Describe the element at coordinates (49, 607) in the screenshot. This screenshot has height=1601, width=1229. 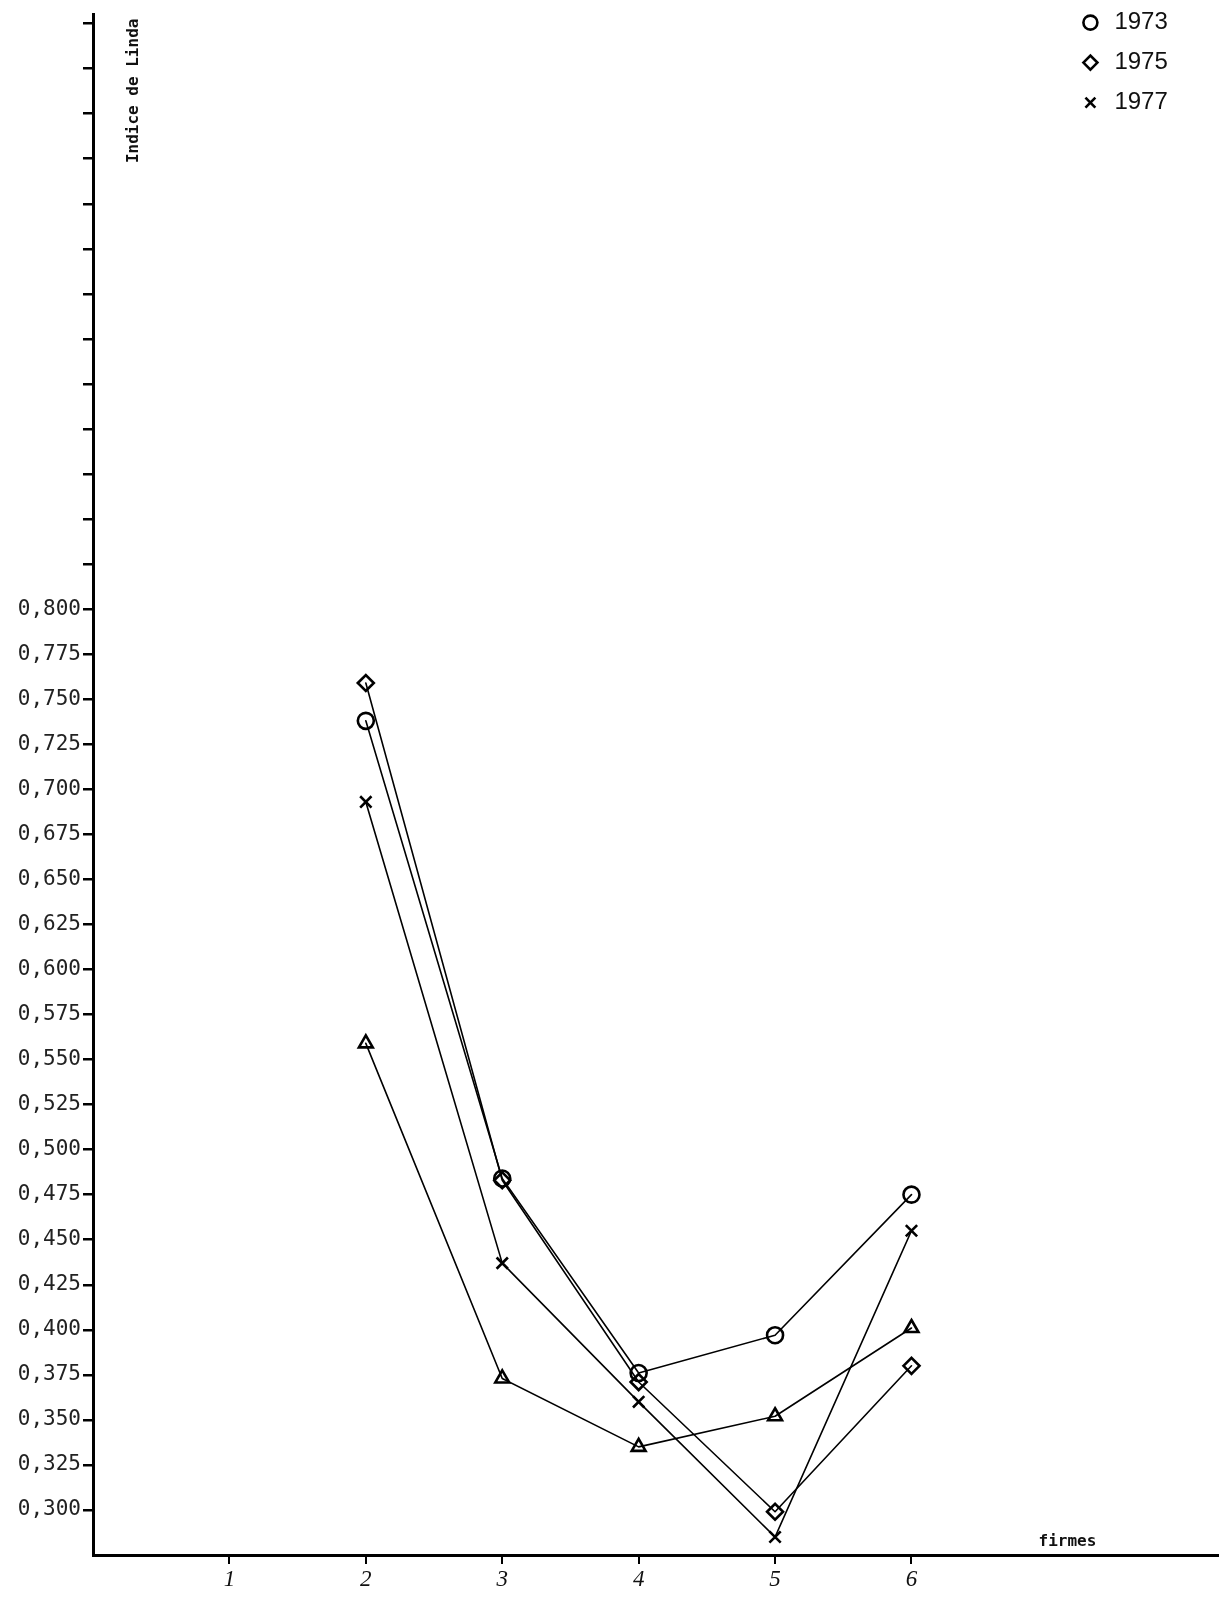
I see `y-tick-label: 0,800` at that location.